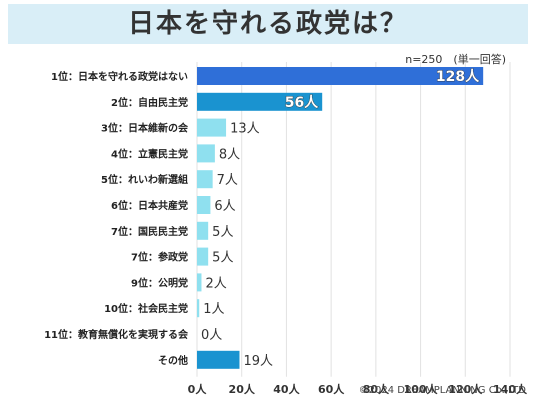 This screenshot has height=402, width=536. I want to click on category-label: 7位：国民民主党, so click(149, 231).